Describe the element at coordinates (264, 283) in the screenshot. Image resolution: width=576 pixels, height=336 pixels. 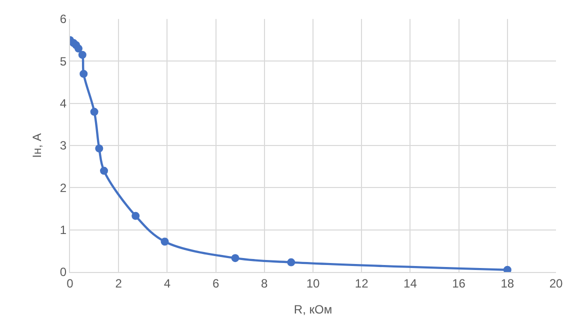
I see `x-tick-label: 8` at that location.